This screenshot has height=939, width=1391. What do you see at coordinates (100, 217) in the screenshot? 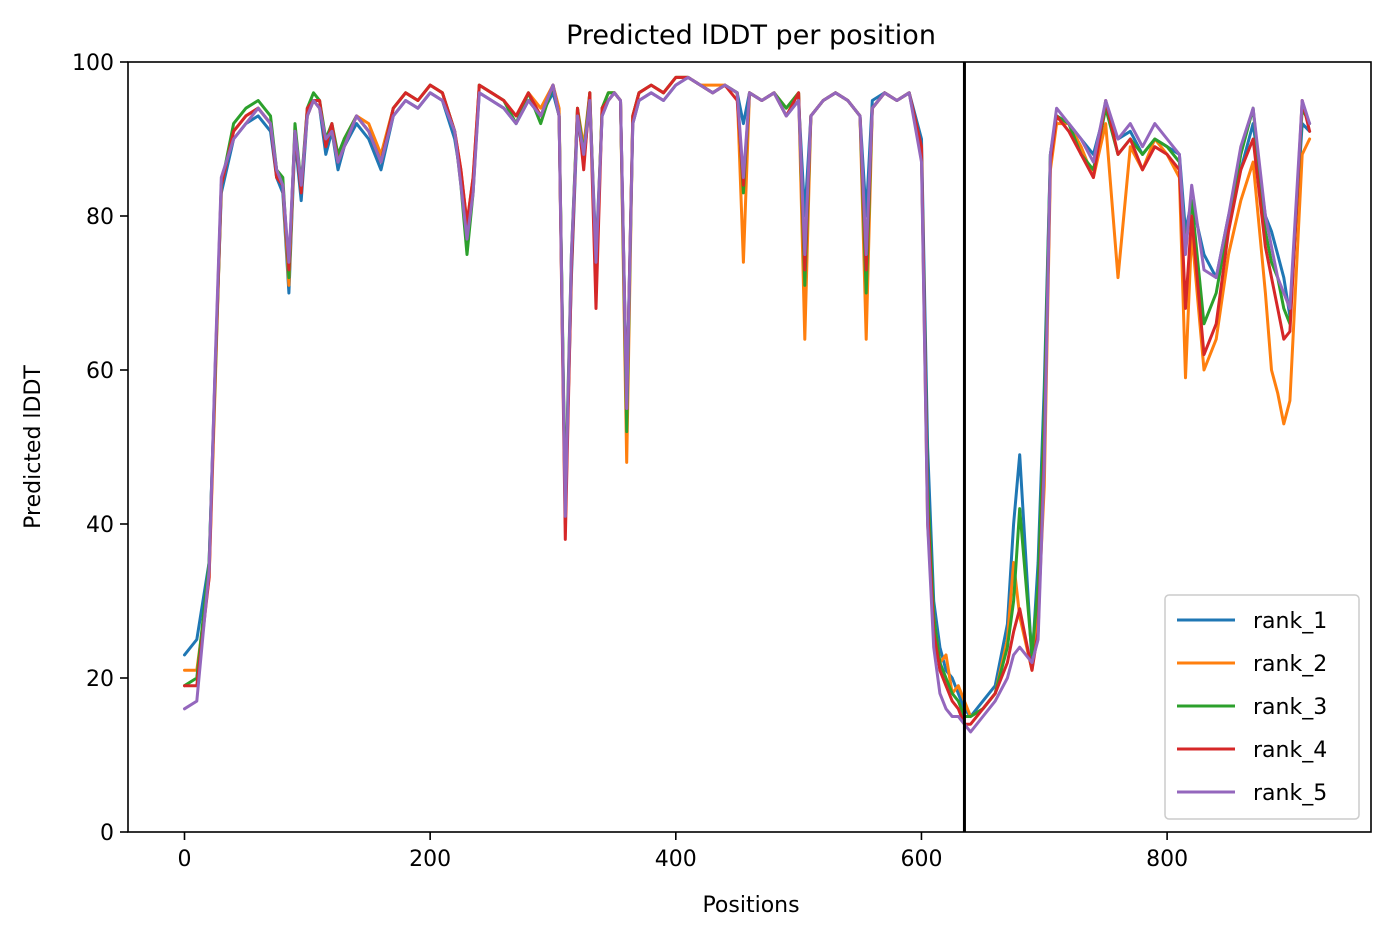
I see `y-tick-label: 80` at bounding box center [100, 217].